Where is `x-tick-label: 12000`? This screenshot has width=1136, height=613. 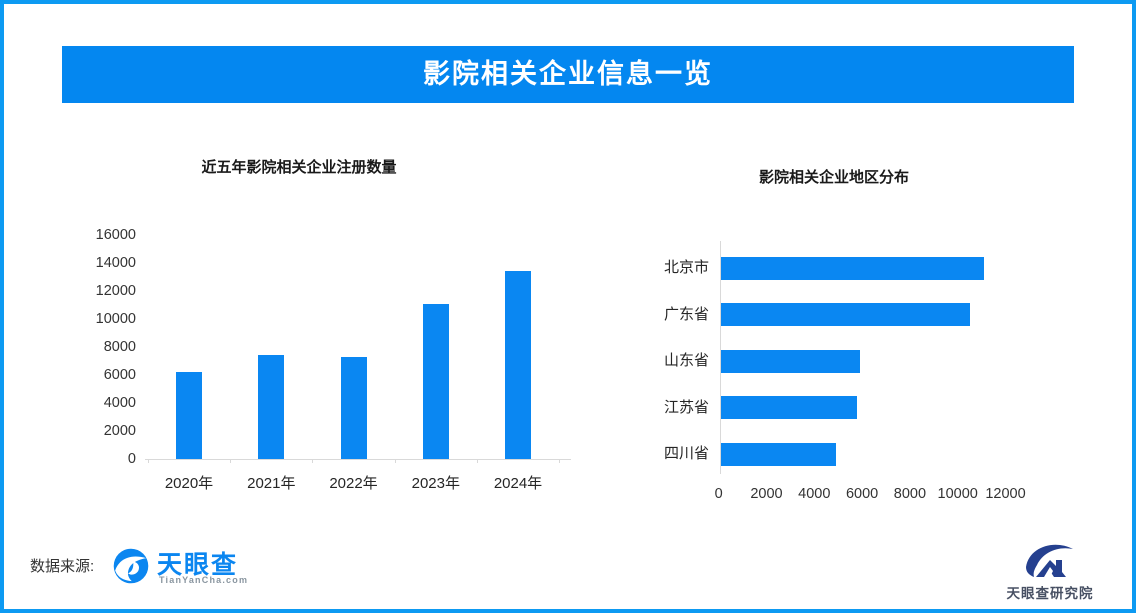
x-tick-label: 12000 is located at coordinates (1005, 494).